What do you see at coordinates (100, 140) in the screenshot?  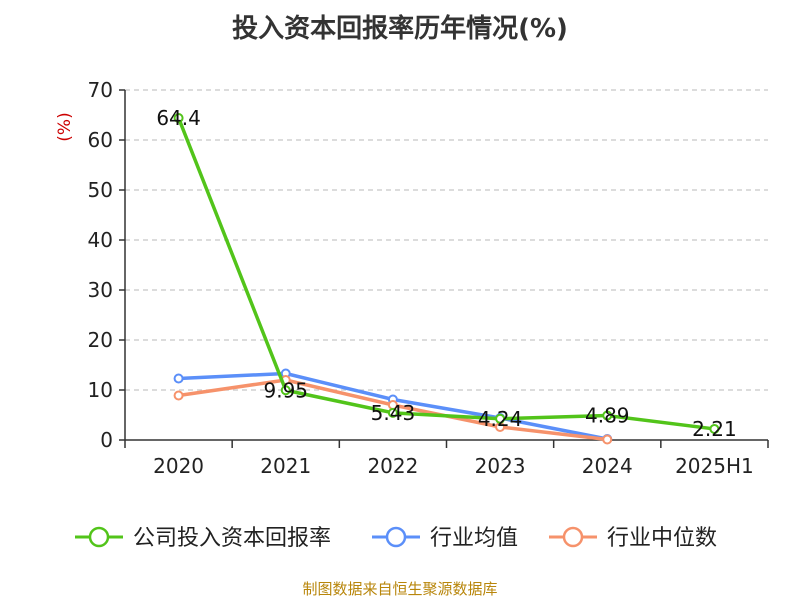 I see `y-tick-label: 60` at bounding box center [100, 140].